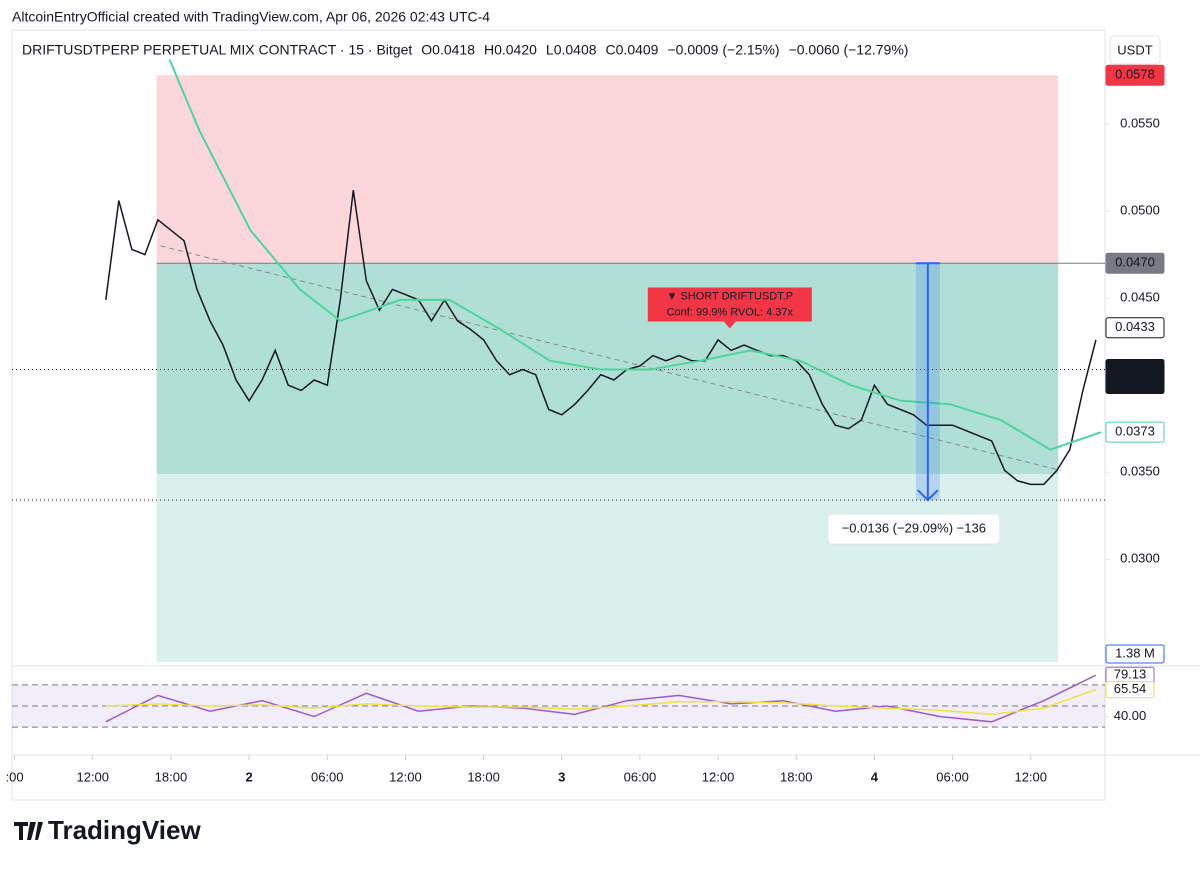 This screenshot has height=872, width=1200. I want to click on price-tag-label: 0.0433, so click(1135, 326).